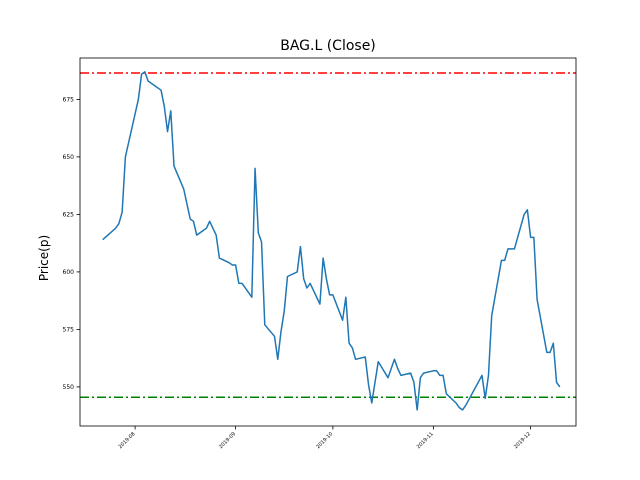  Describe the element at coordinates (71, 243) in the screenshot. I see `y-axis-ticks: 550 575 600 625 650 675` at that location.